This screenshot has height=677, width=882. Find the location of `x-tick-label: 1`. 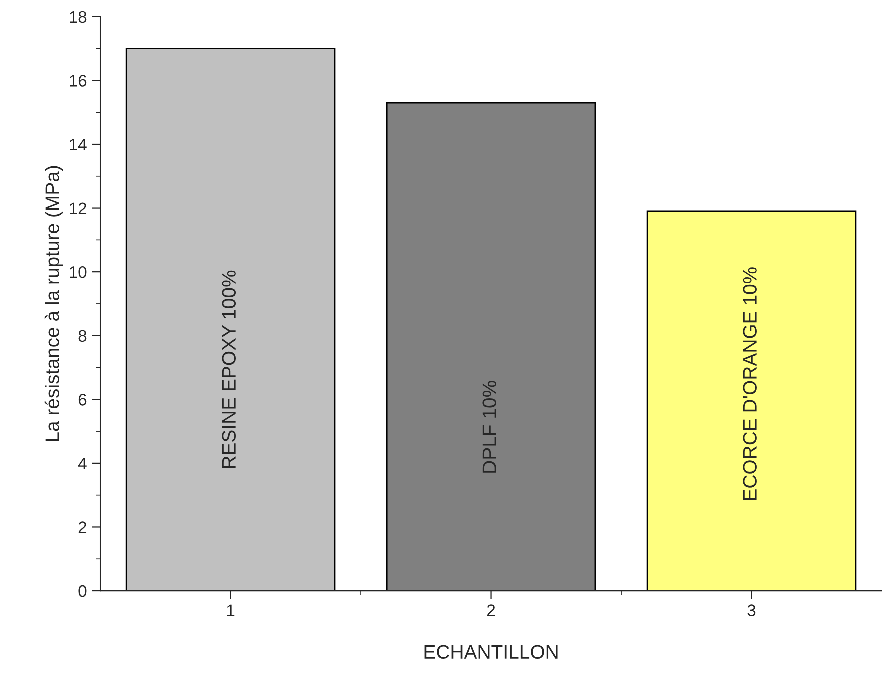

x-tick-label: 1 is located at coordinates (231, 610).